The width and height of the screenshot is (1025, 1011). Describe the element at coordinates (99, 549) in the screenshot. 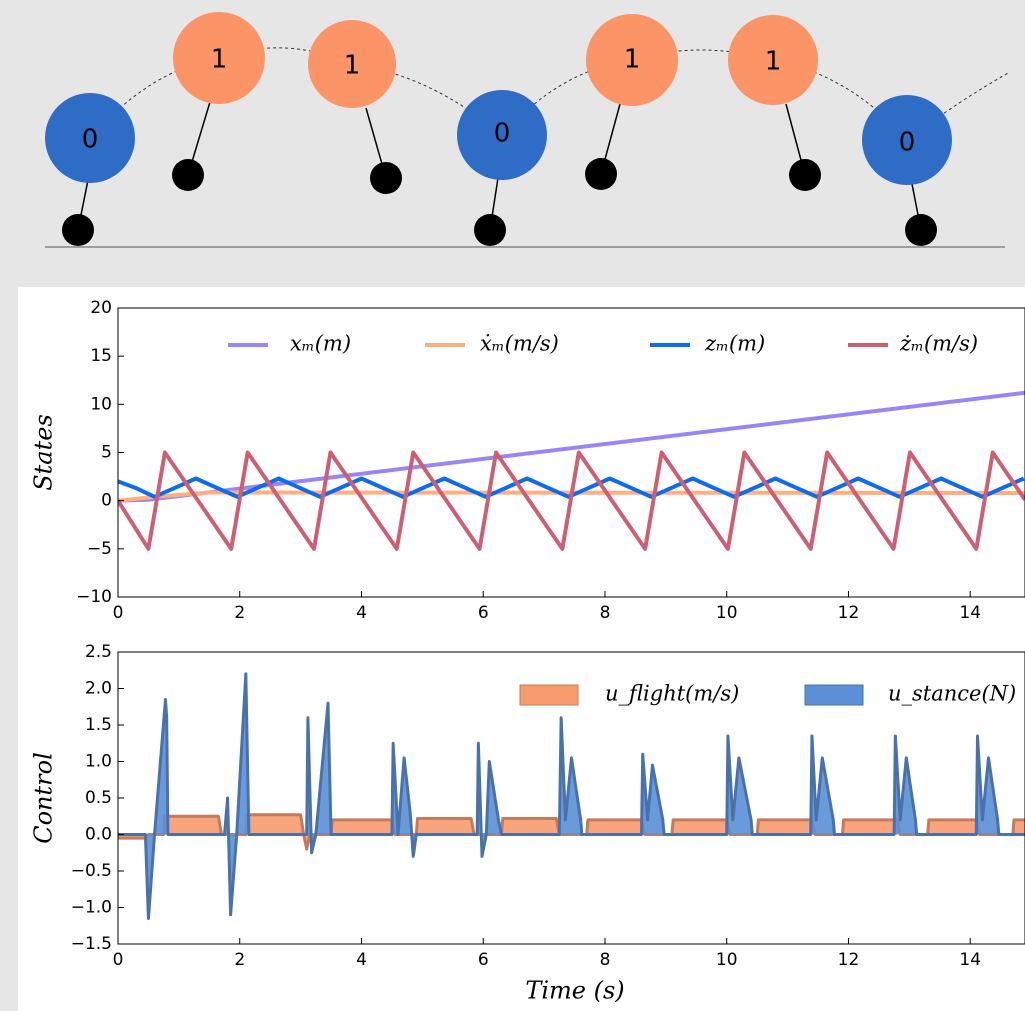

I see `y-tick-label: −5` at that location.